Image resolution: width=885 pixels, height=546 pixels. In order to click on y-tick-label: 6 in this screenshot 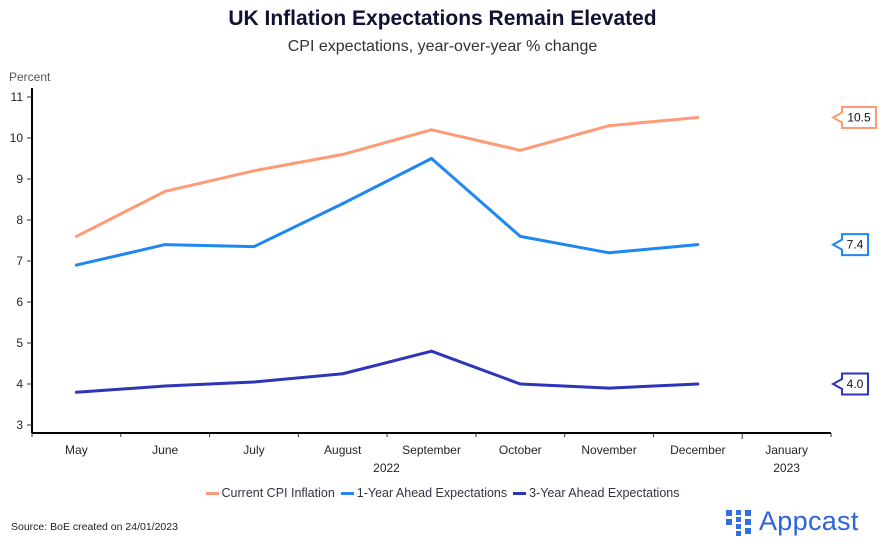, I will do `click(19, 302)`.